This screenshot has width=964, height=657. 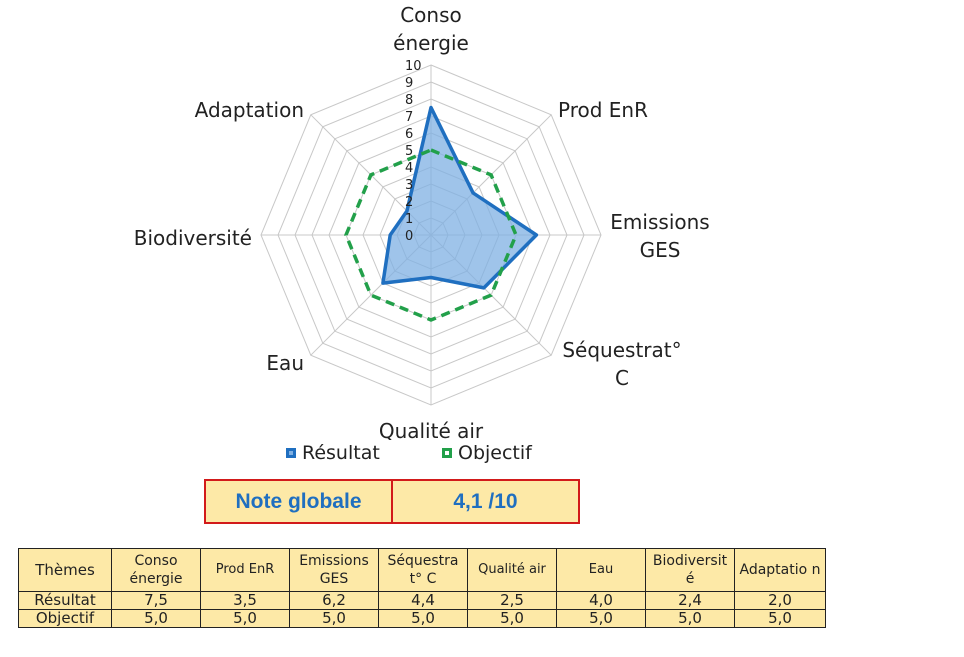 What do you see at coordinates (65, 570) in the screenshot?
I see `table-header-cell: Thèmes` at bounding box center [65, 570].